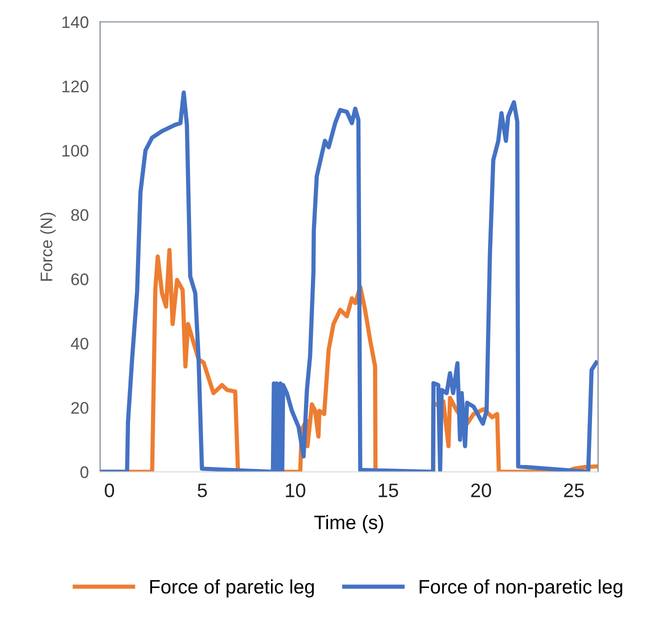 Image resolution: width=672 pixels, height=625 pixels. What do you see at coordinates (79, 279) in the screenshot?
I see `y-tick-label: 60` at bounding box center [79, 279].